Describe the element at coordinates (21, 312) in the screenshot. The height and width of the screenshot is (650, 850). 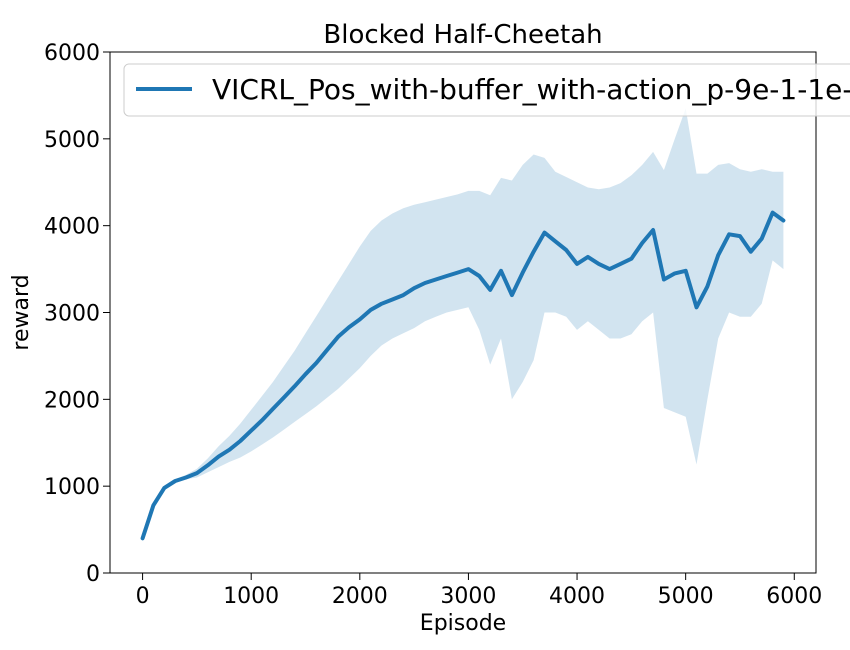
I see `y-axis-title: reward` at that location.